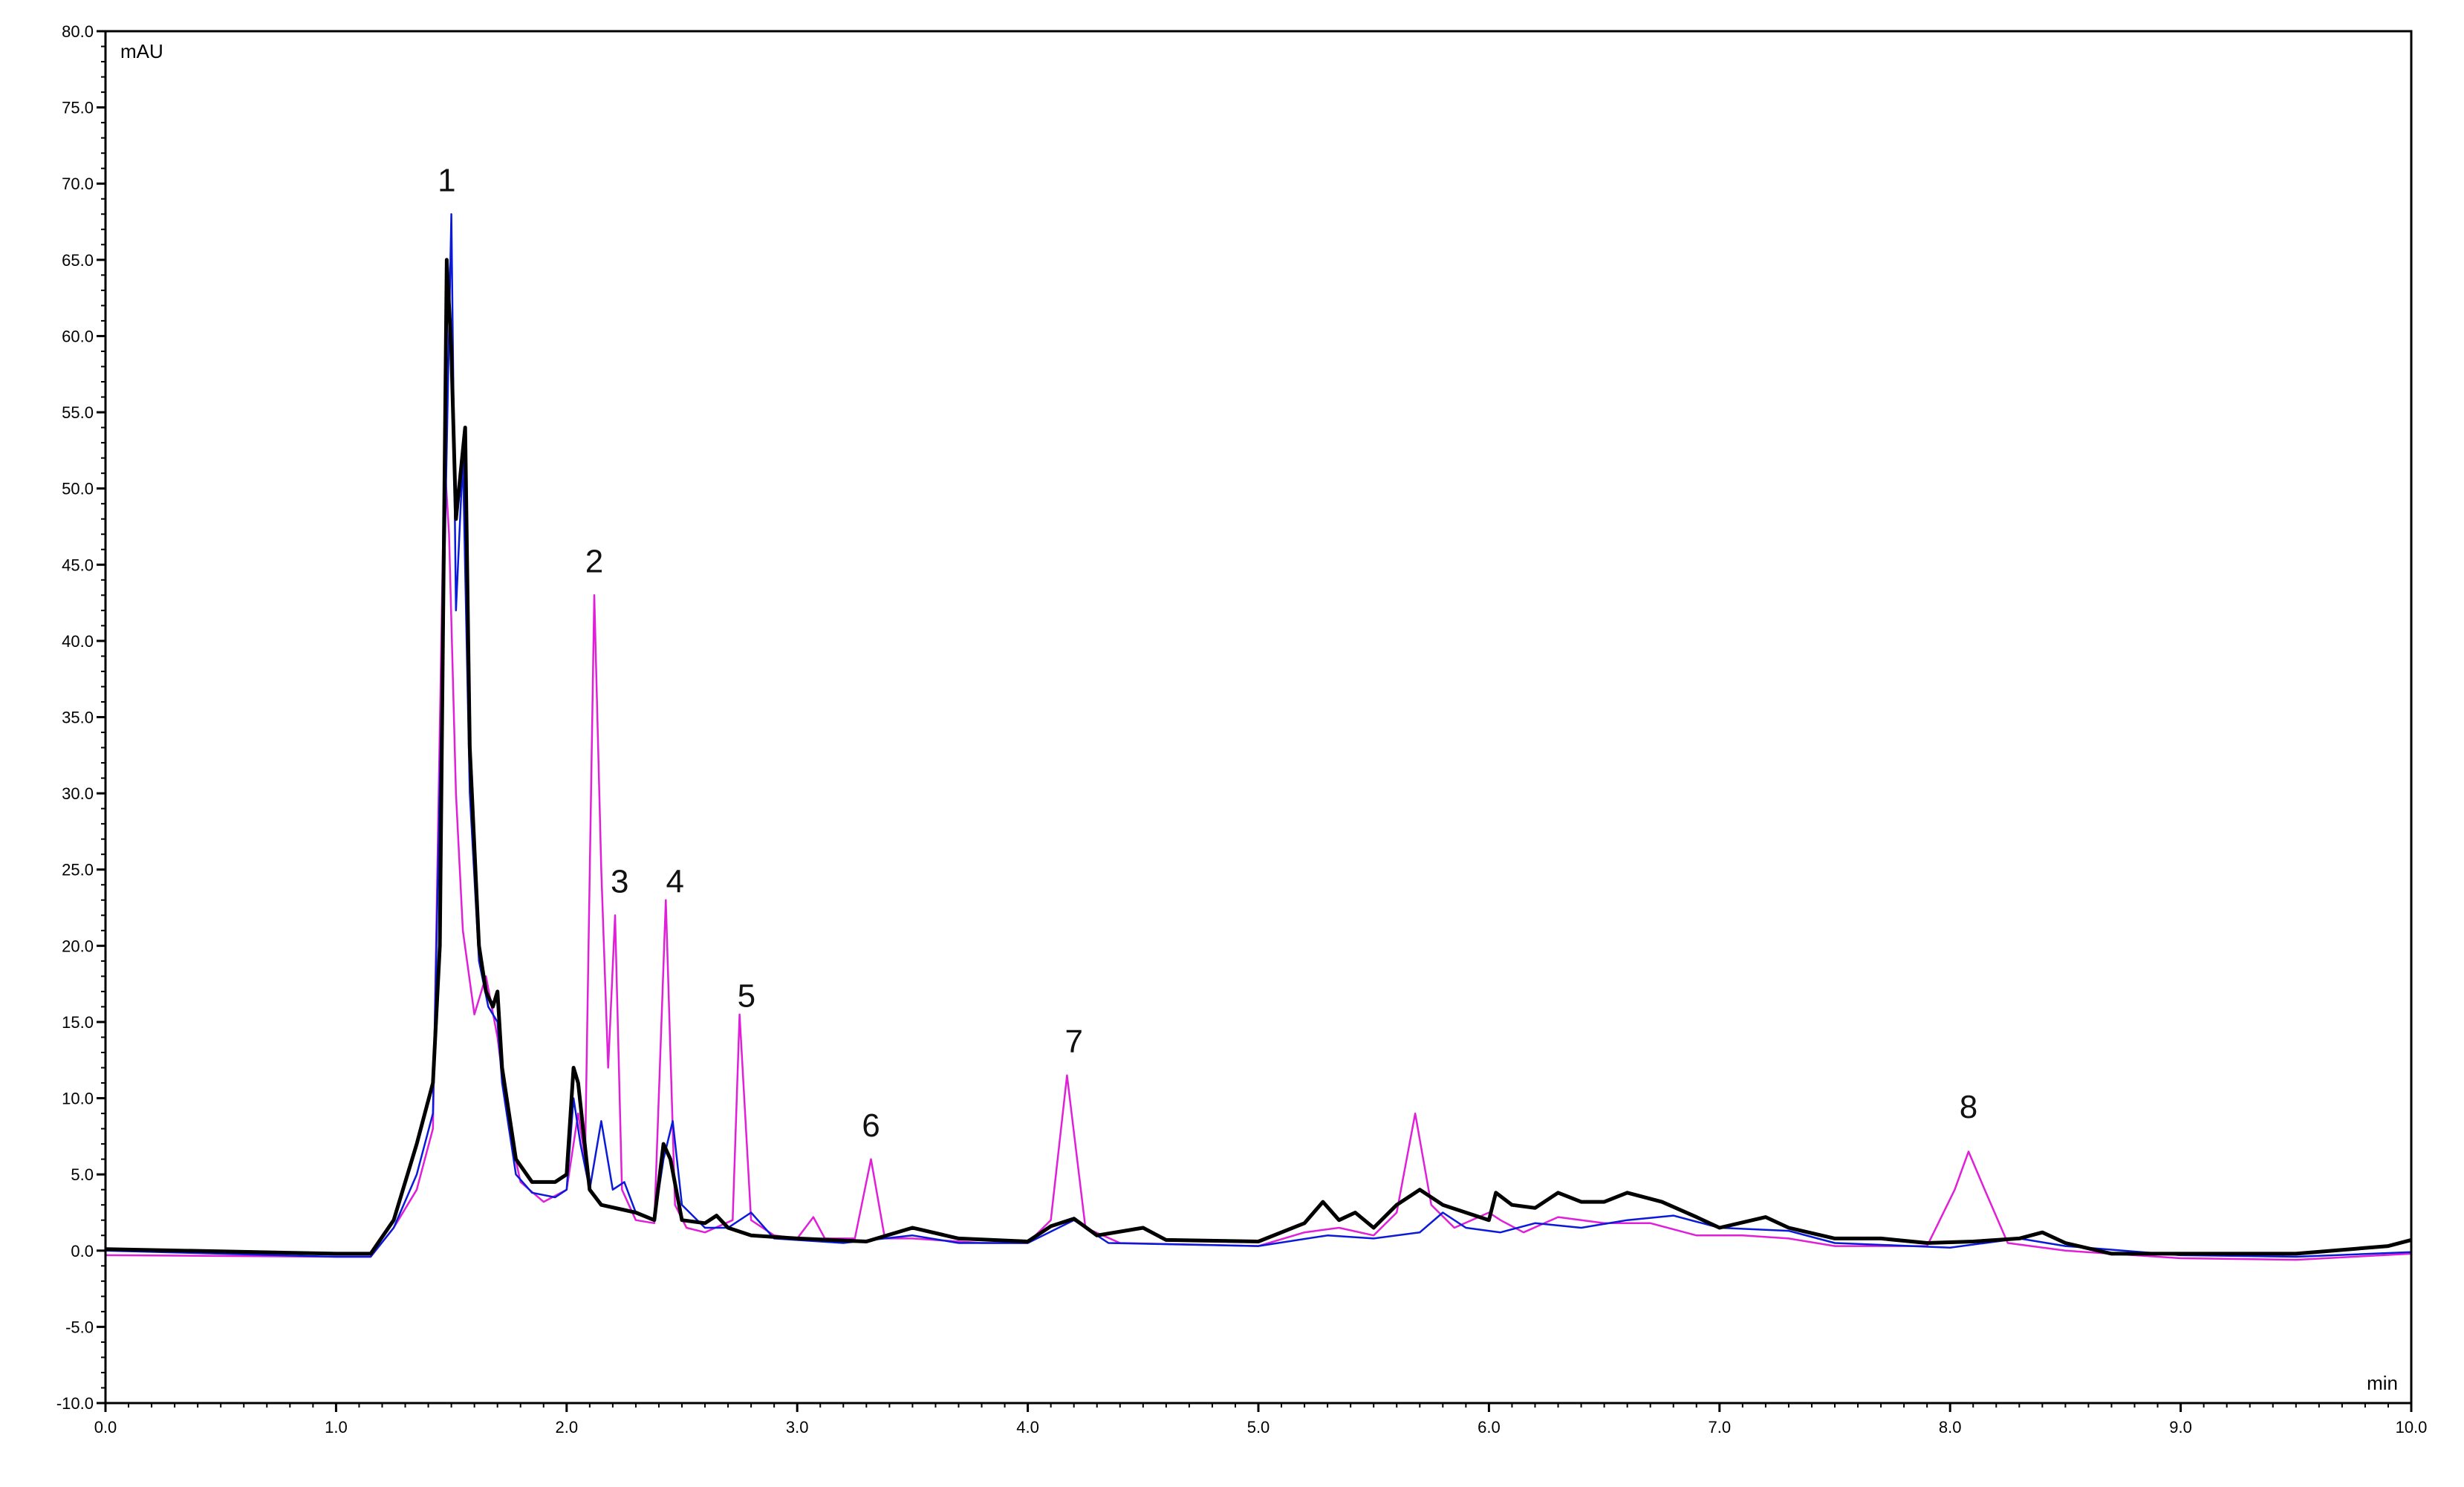 This screenshot has height=1487, width=2464. Describe the element at coordinates (446, 180) in the screenshot. I see `peak-label-1: 1` at that location.